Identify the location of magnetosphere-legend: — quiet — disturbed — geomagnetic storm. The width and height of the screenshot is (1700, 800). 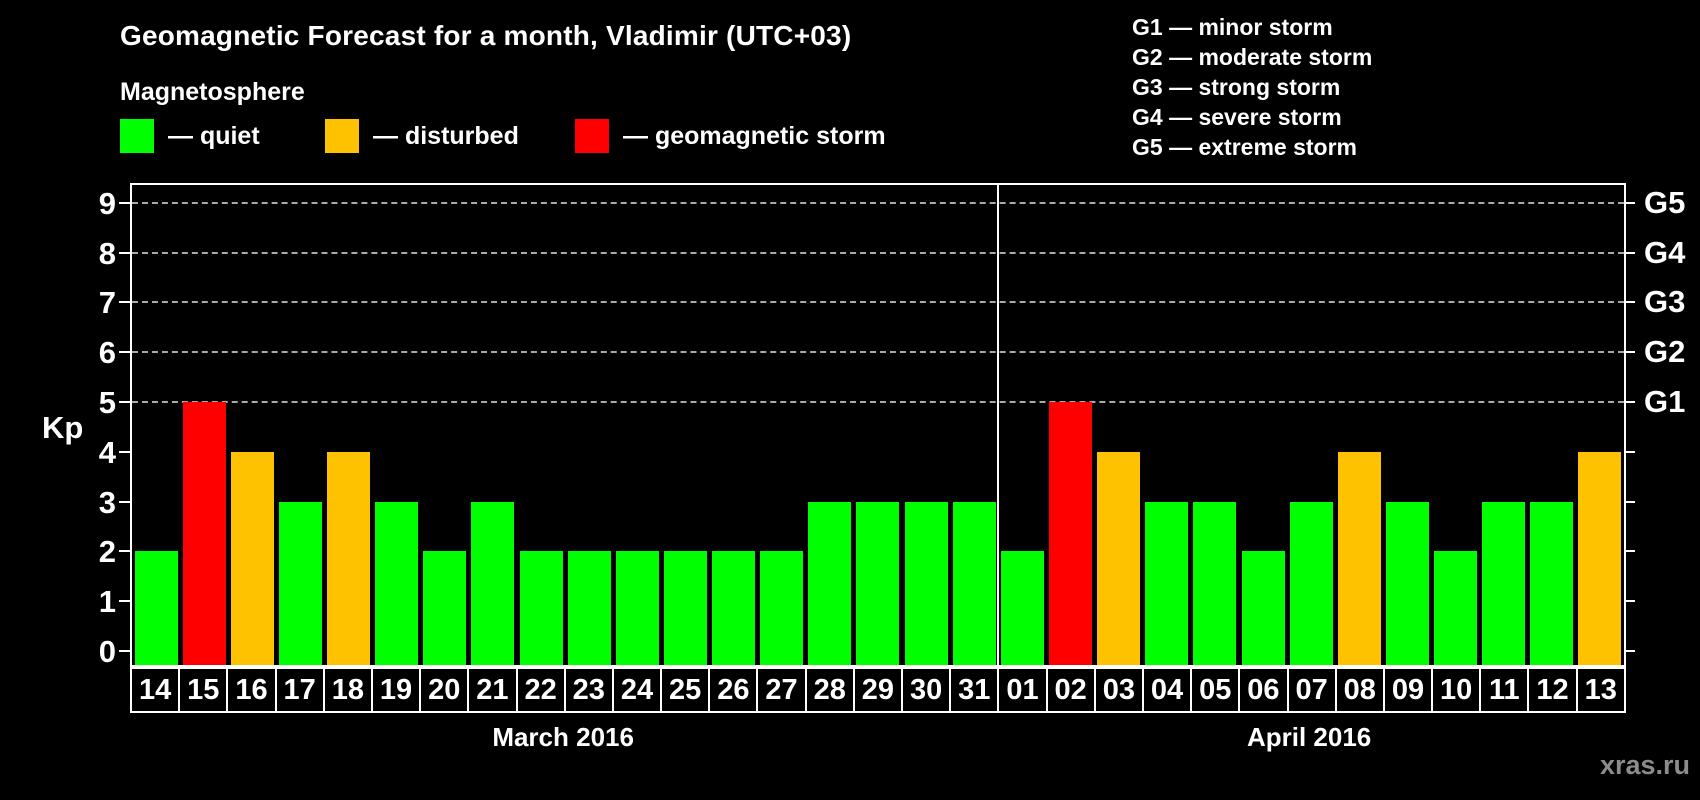
(560, 137).